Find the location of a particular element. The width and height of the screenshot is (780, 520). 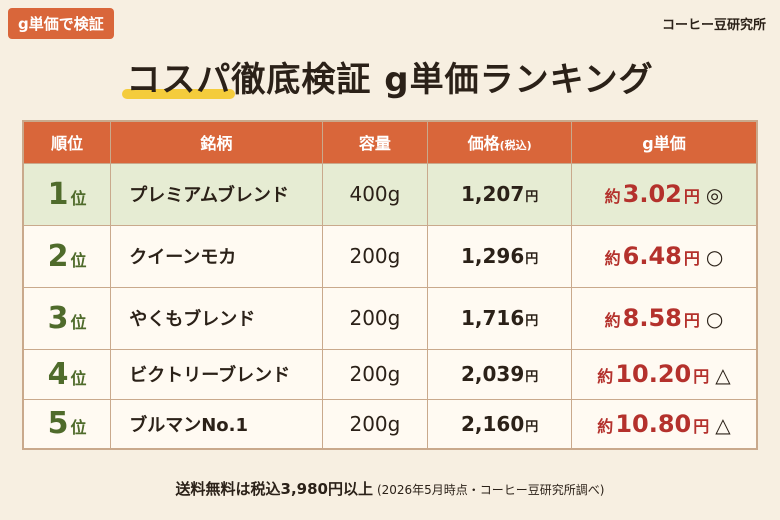

page-title: コスパ徹底検証 g単価ランキング is located at coordinates (390, 76).